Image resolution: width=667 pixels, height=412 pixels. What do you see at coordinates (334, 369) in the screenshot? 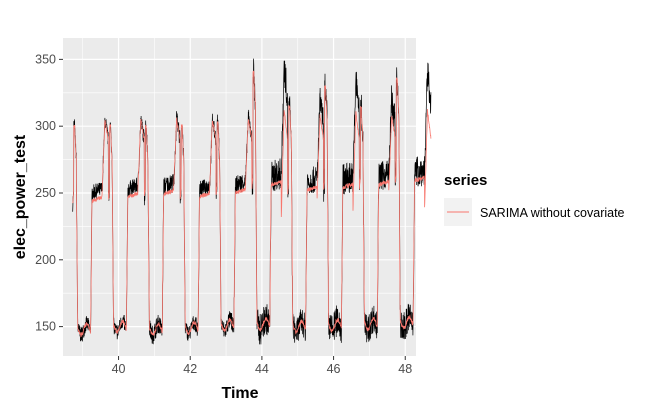
I see `x-tick-label: 46` at bounding box center [334, 369].